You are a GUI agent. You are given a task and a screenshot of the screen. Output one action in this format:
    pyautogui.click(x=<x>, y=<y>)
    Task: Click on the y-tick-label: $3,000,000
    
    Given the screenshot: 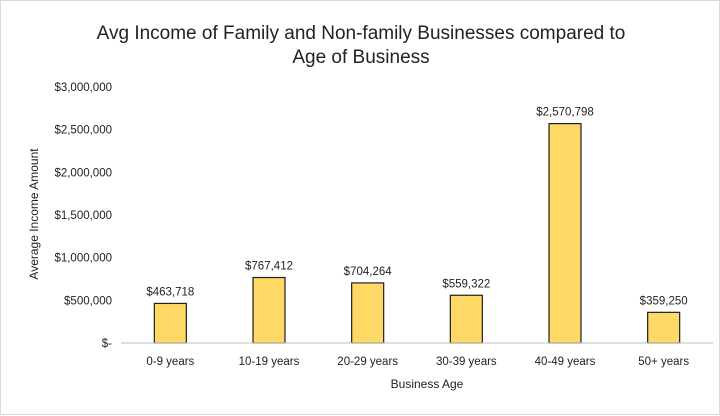 What is the action you would take?
    pyautogui.click(x=83, y=88)
    